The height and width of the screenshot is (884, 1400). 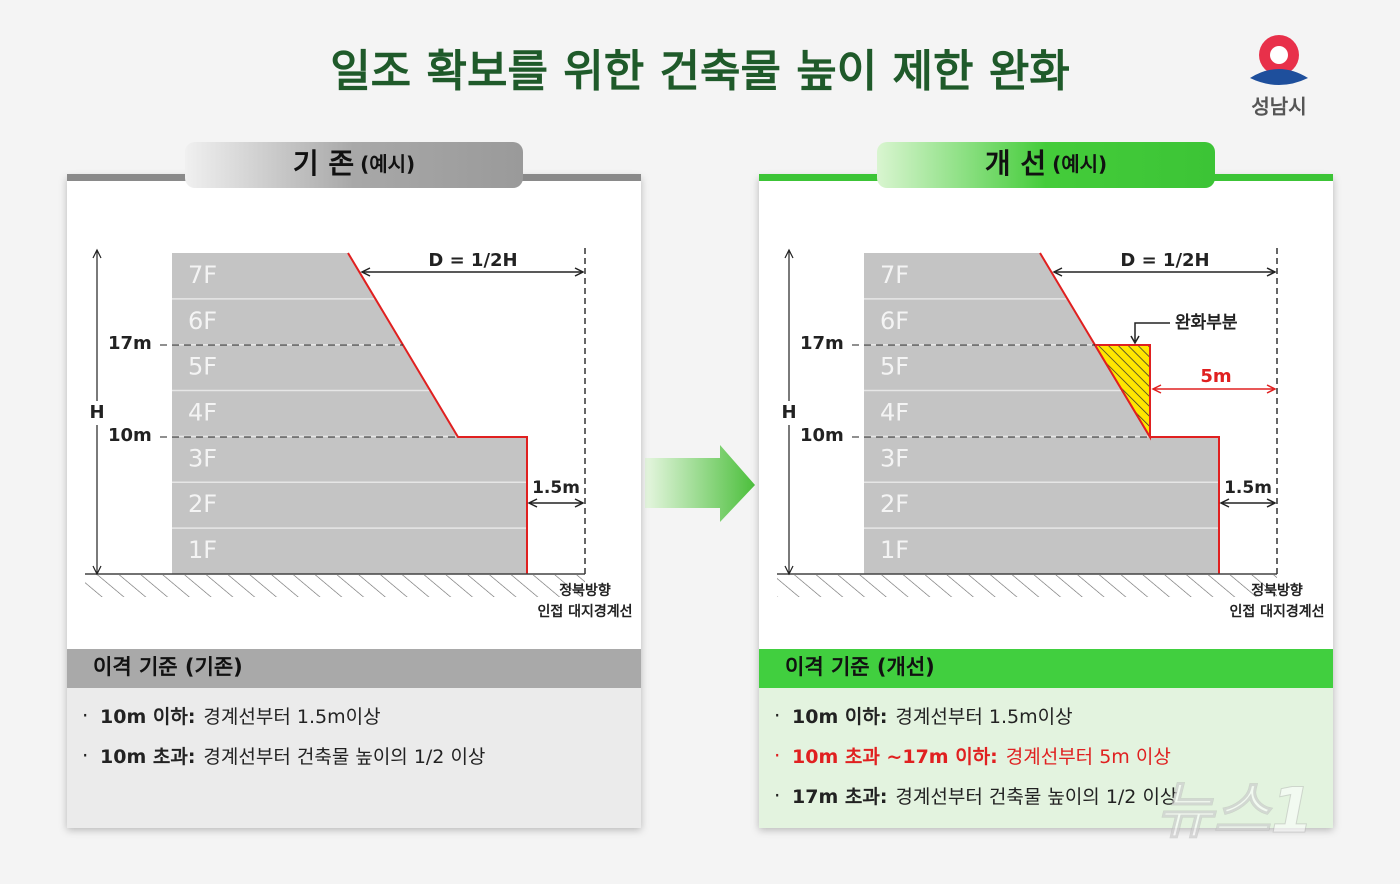 What do you see at coordinates (1015, 163) in the screenshot?
I see `tab-title: 개 선` at bounding box center [1015, 163].